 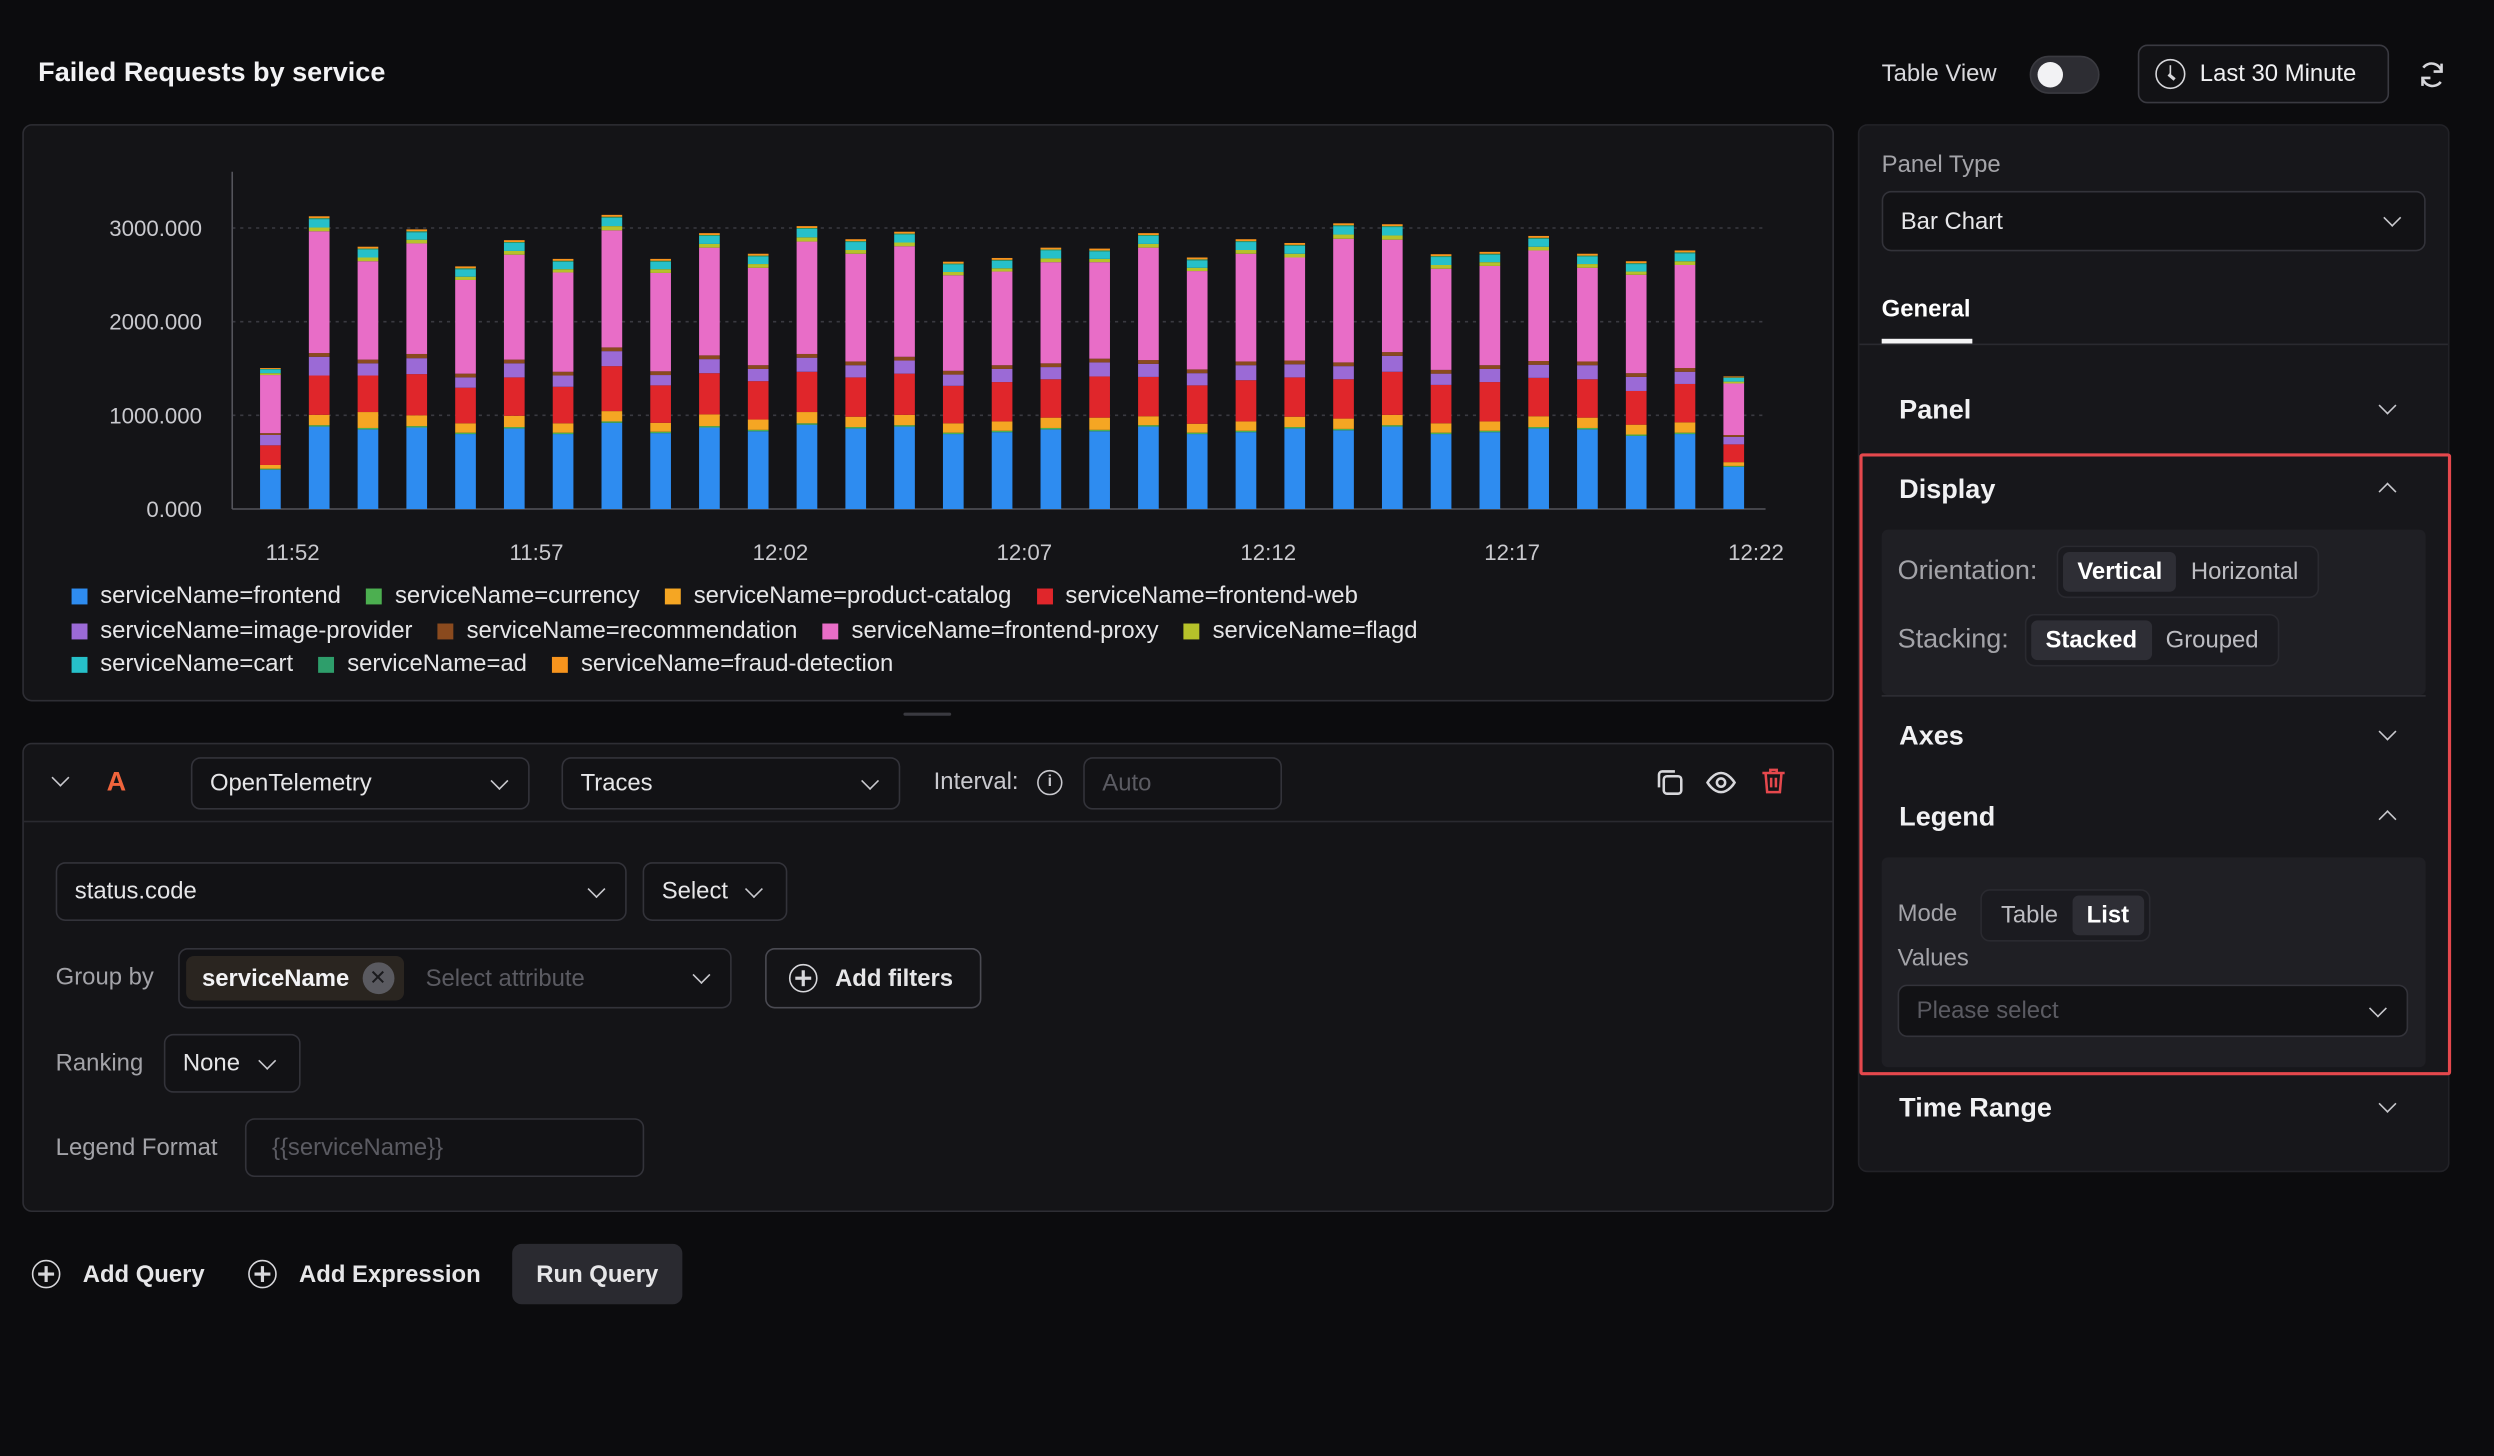 I want to click on stacking-toggle: Stacked Grouped, so click(x=2152, y=640).